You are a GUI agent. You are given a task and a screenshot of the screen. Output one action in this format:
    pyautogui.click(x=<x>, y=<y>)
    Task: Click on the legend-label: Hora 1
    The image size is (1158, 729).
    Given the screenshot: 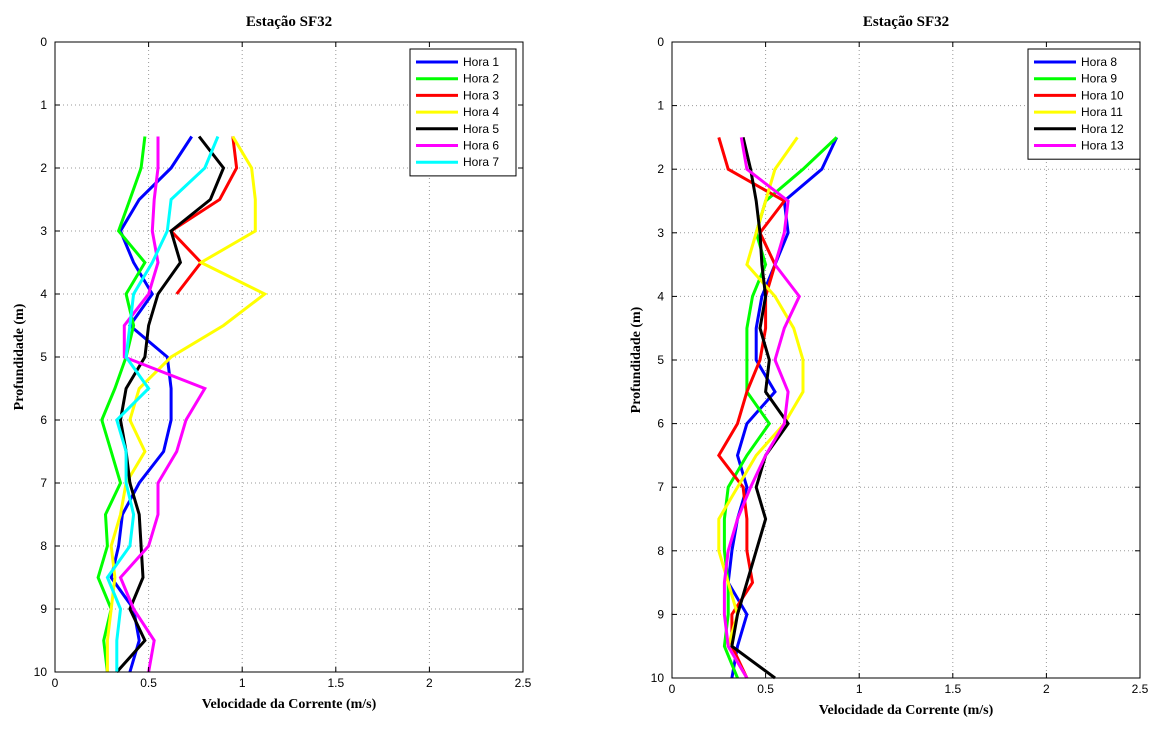 What is the action you would take?
    pyautogui.click(x=481, y=62)
    